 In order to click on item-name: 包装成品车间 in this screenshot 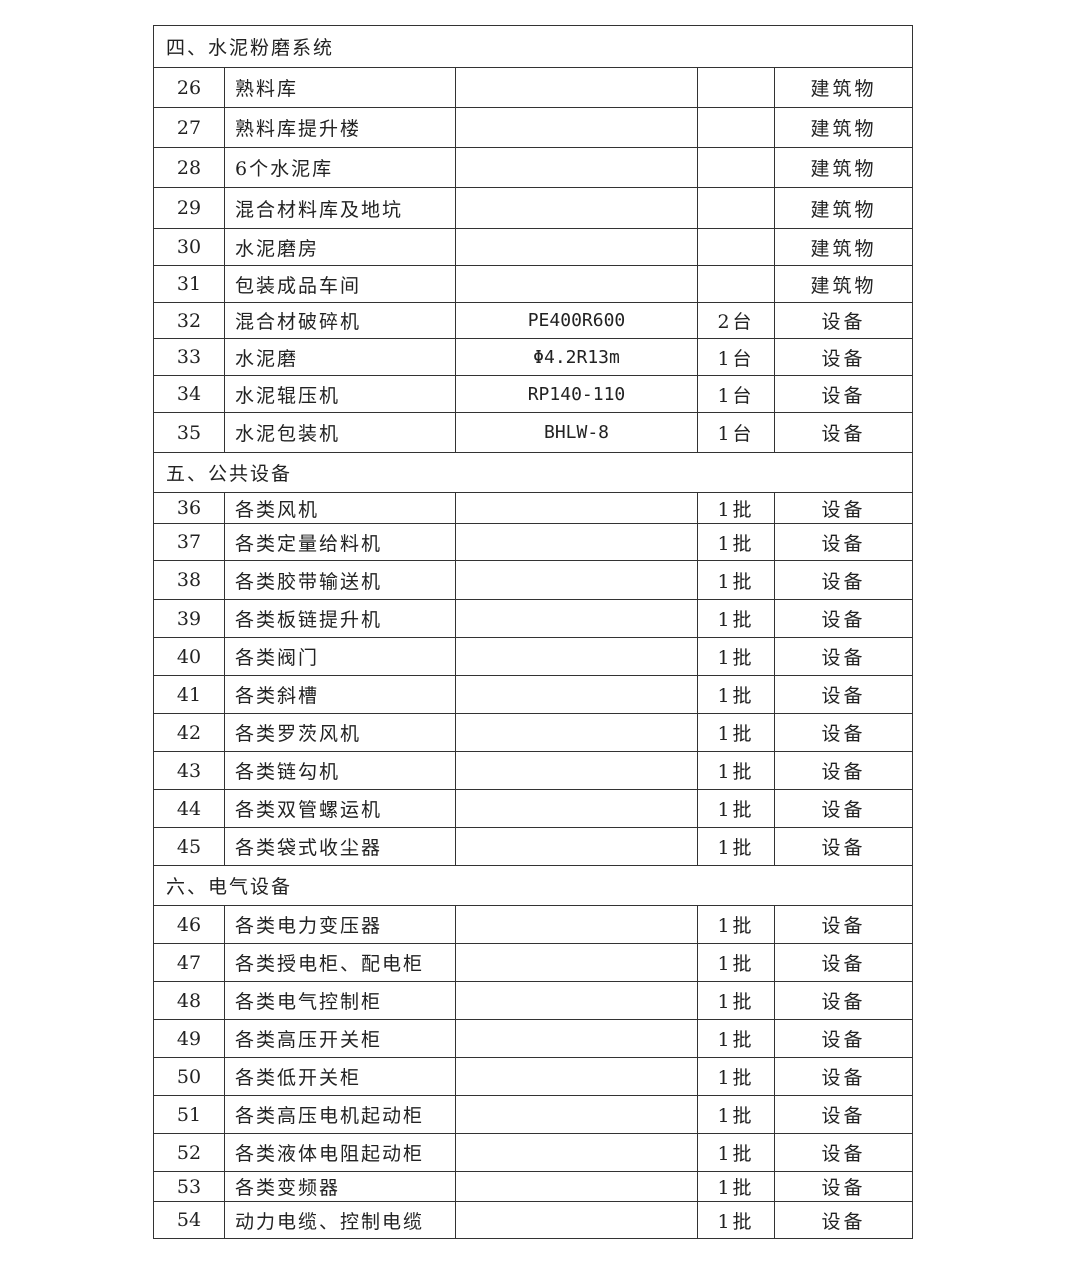, I will do `click(340, 284)`.